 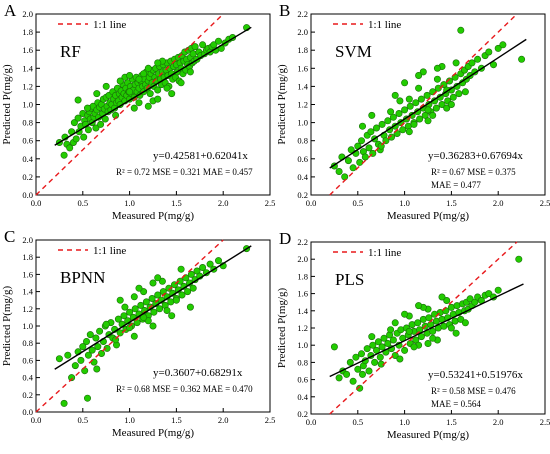 I want to click on y-tick-label: 2.2, so click(x=302, y=14).